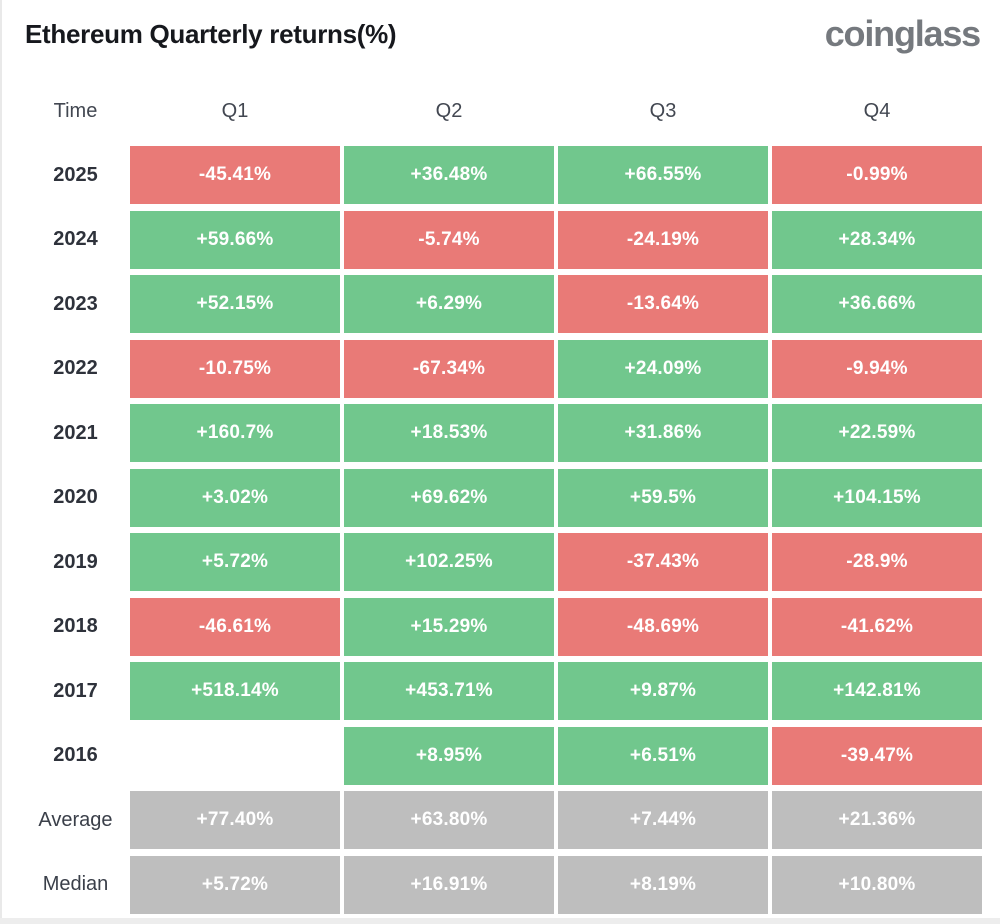  I want to click on cell-2024-q2: -5.74%, so click(449, 239).